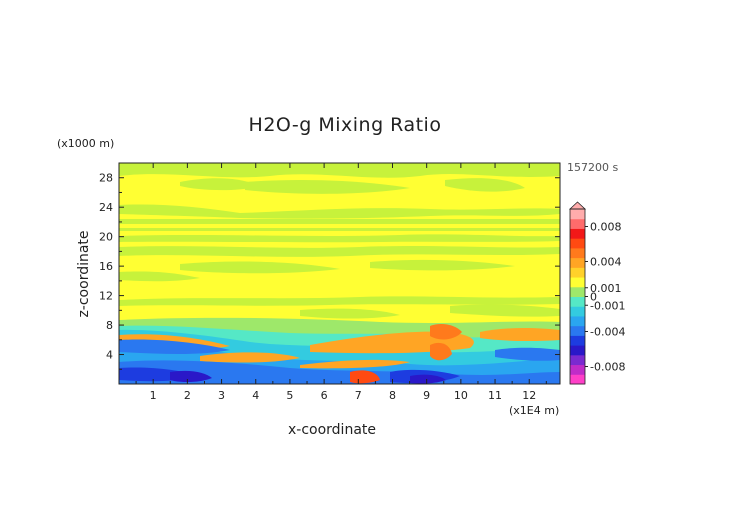  Describe the element at coordinates (86, 143) in the screenshot. I see `y-axis-unit: (x1000 m)` at that location.